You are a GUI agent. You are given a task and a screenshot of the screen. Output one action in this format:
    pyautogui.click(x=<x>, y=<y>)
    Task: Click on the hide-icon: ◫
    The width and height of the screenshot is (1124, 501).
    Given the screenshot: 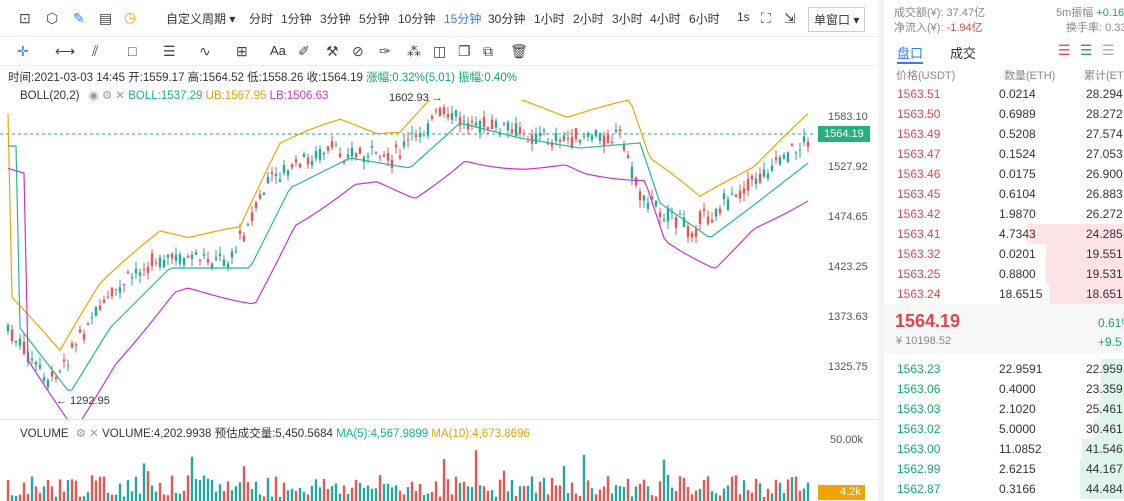 What is the action you would take?
    pyautogui.click(x=440, y=51)
    